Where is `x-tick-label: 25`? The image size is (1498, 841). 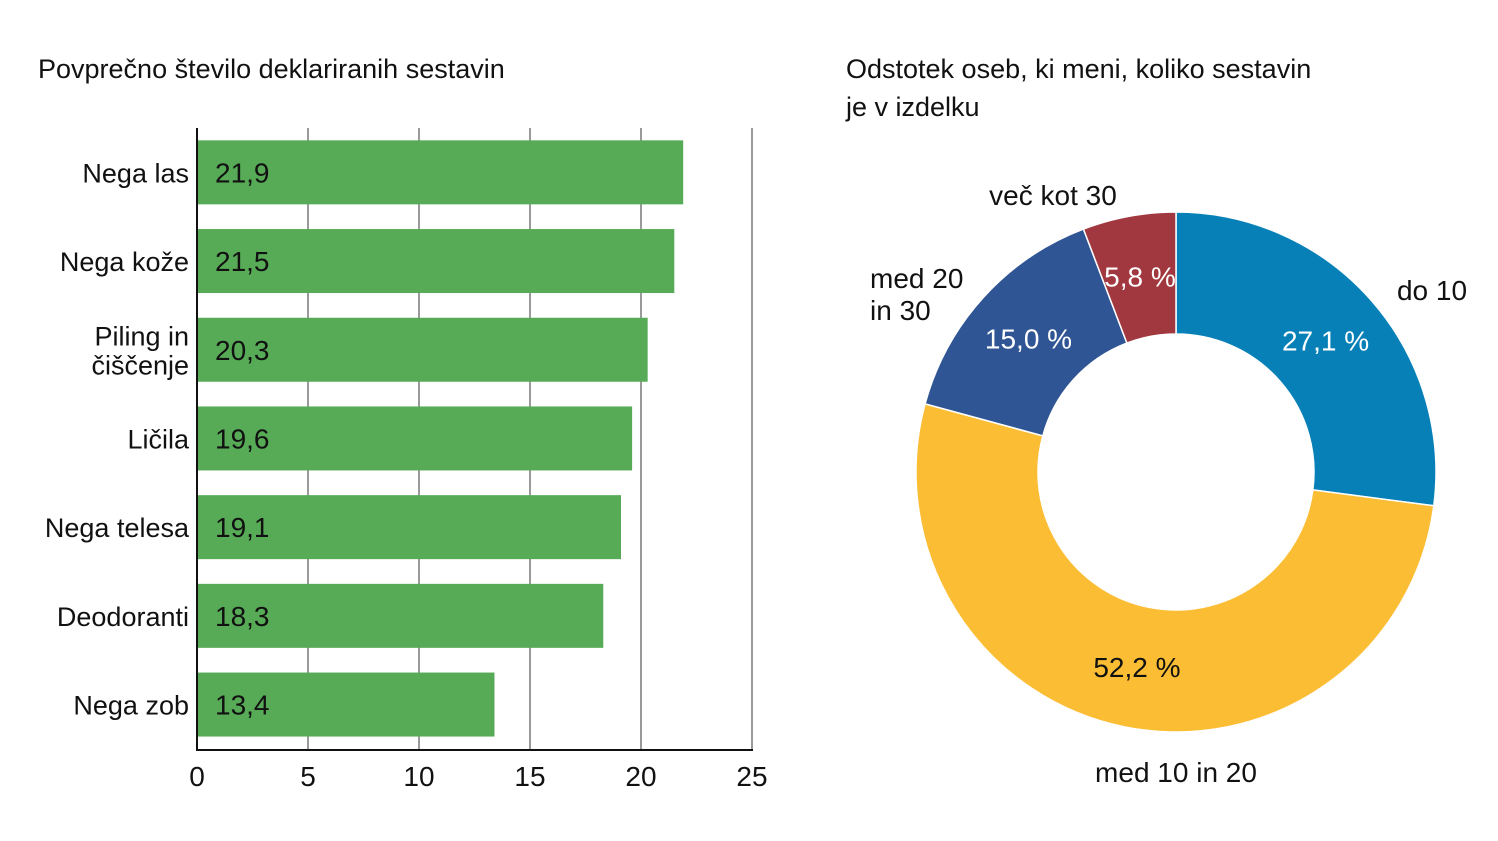 x-tick-label: 25 is located at coordinates (751, 776).